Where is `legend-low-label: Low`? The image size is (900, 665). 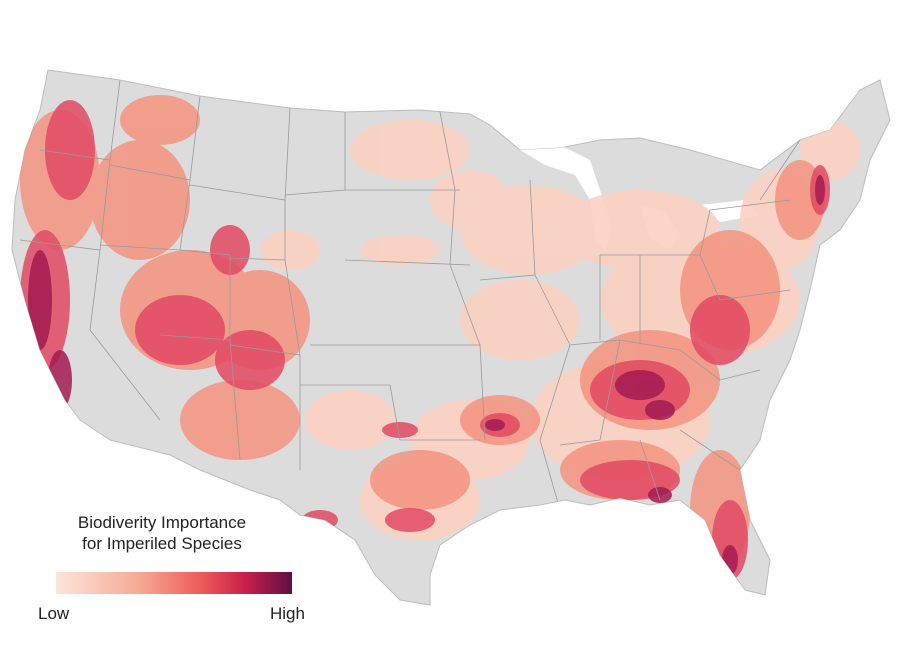
legend-low-label: Low is located at coordinates (54, 613).